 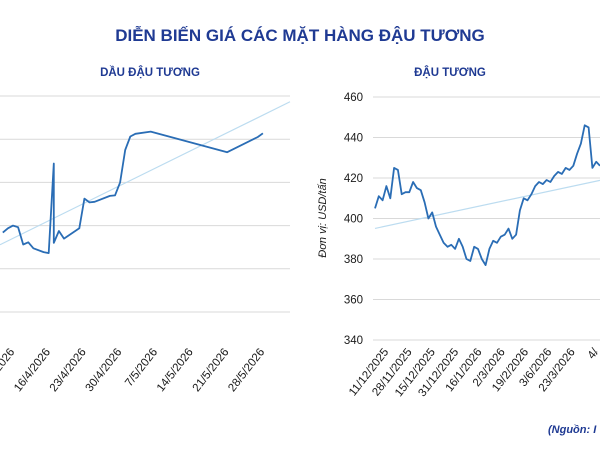 I want to click on right-series-line, so click(x=487, y=195).